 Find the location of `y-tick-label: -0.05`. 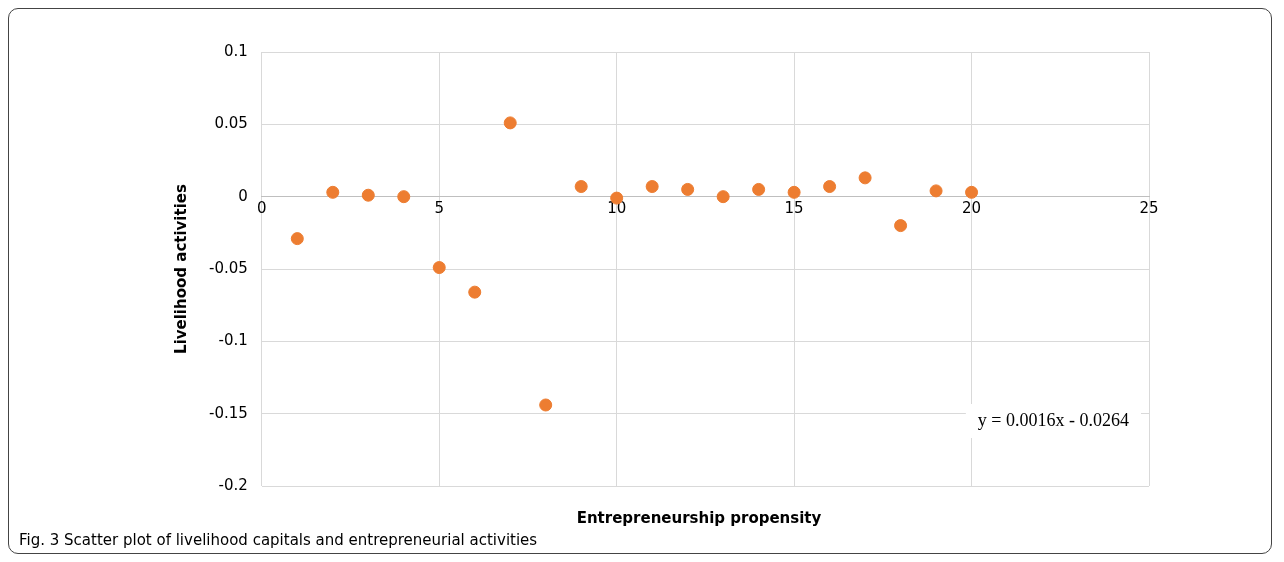

y-tick-label: -0.05 is located at coordinates (228, 267).